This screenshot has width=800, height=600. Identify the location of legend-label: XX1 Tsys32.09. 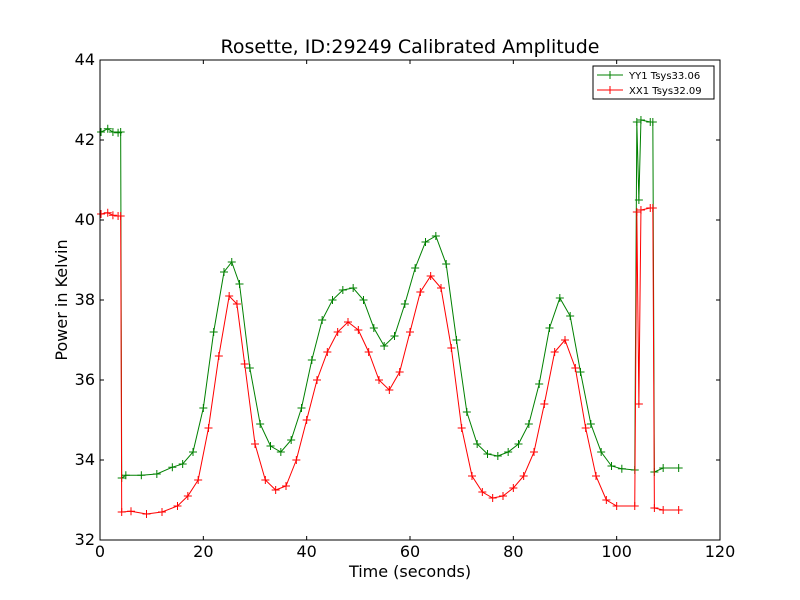
(665, 91).